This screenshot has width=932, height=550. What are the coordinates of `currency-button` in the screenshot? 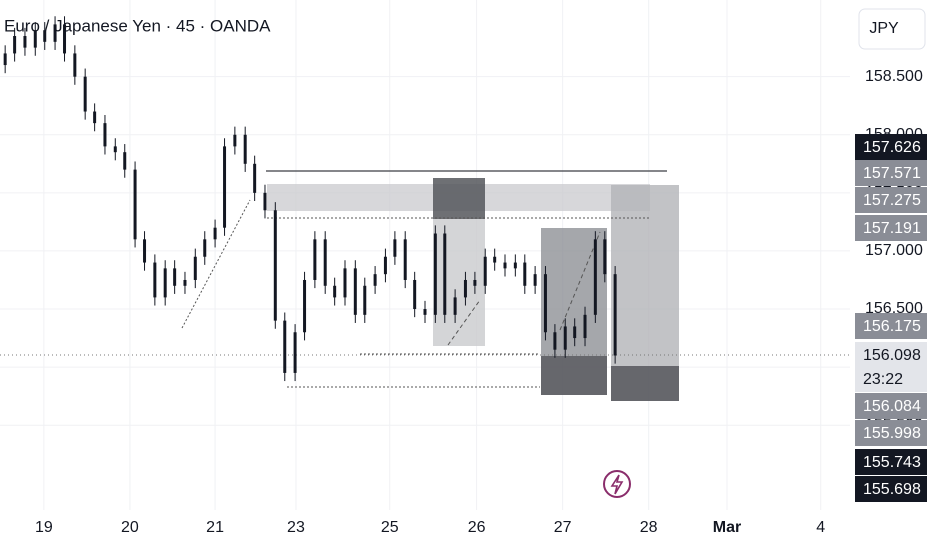 It's located at (892, 29).